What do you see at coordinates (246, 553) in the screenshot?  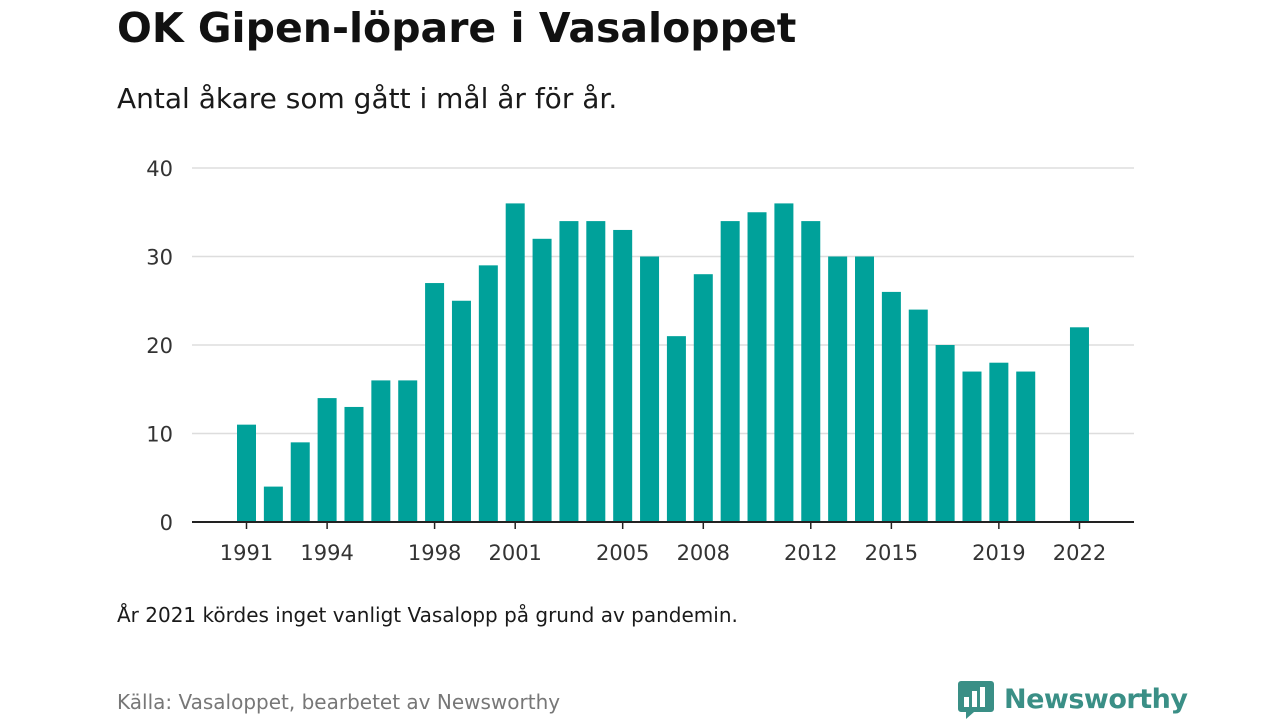 I see `x-tick-label: 1991` at bounding box center [246, 553].